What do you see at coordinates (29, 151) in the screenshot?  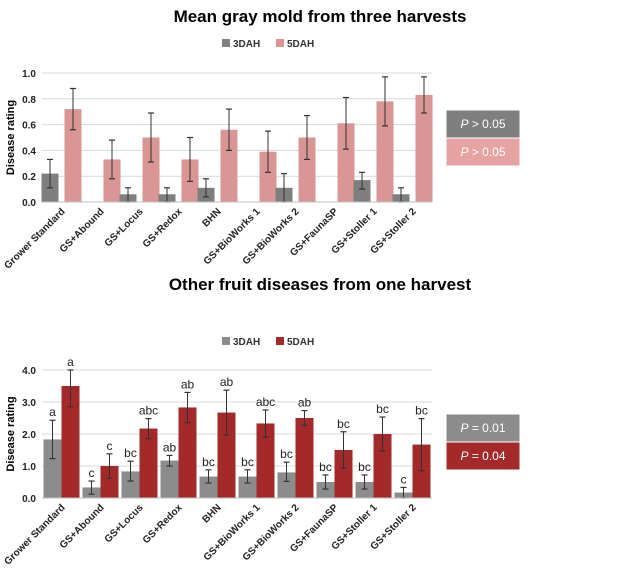 I see `y-tick-label: 0.4` at bounding box center [29, 151].